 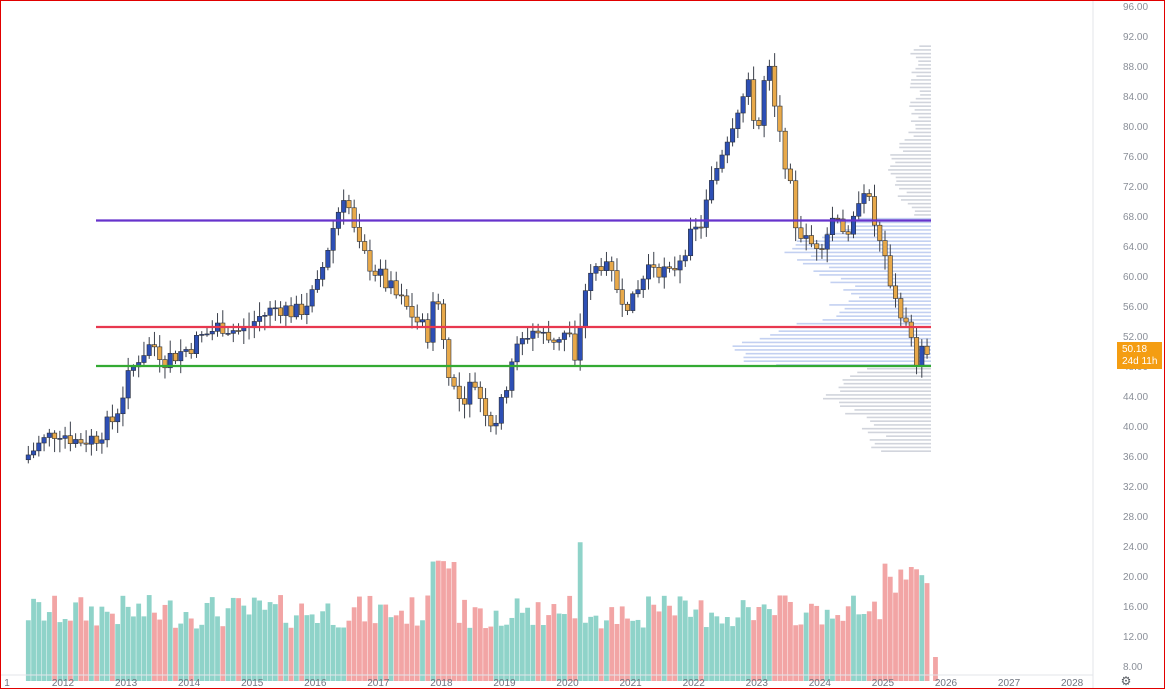 I want to click on y-tick-label: 16.00, so click(x=1135, y=607).